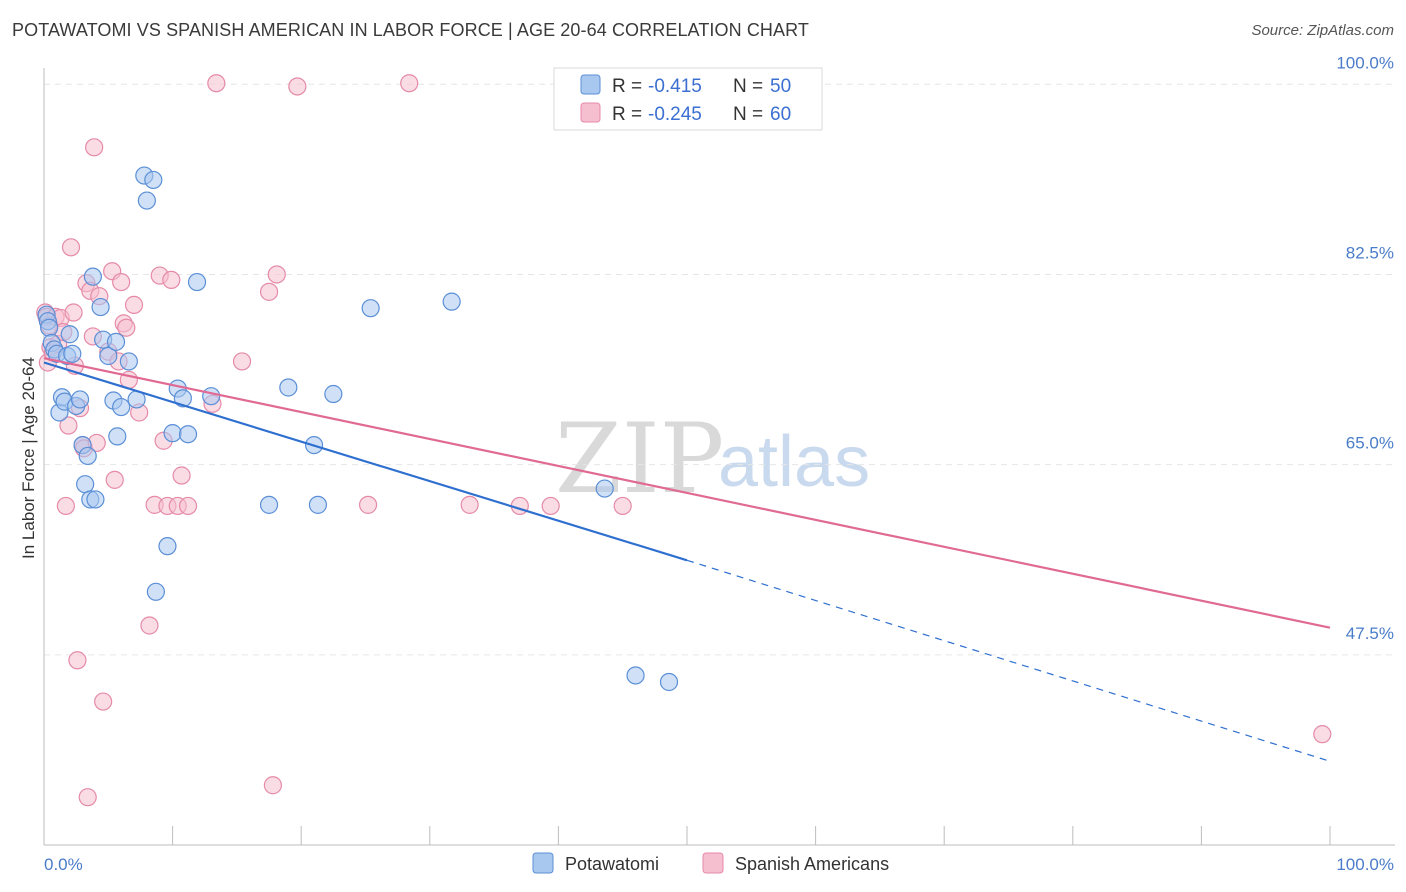 This screenshot has width=1406, height=892. I want to click on watermark-atlas: atlas, so click(794, 462).